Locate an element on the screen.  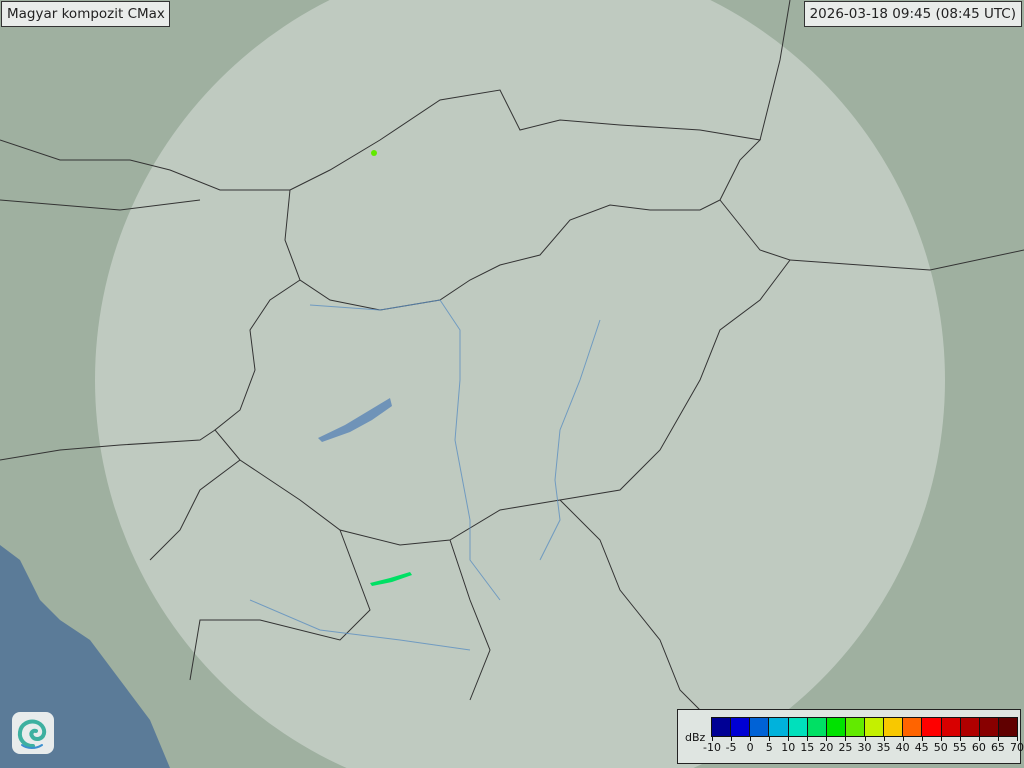
timestamp-label: 2026-03-18 09:45 (08:45 UTC) is located at coordinates (912, 14).